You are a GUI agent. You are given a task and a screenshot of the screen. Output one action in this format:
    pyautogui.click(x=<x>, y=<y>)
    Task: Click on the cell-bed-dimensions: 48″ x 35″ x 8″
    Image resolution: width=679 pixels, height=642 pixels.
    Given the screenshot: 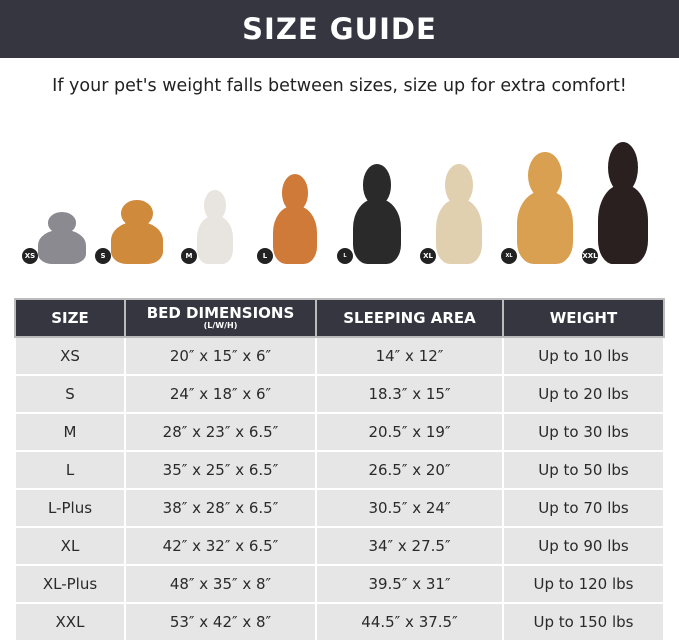 What is the action you would take?
    pyautogui.click(x=220, y=584)
    